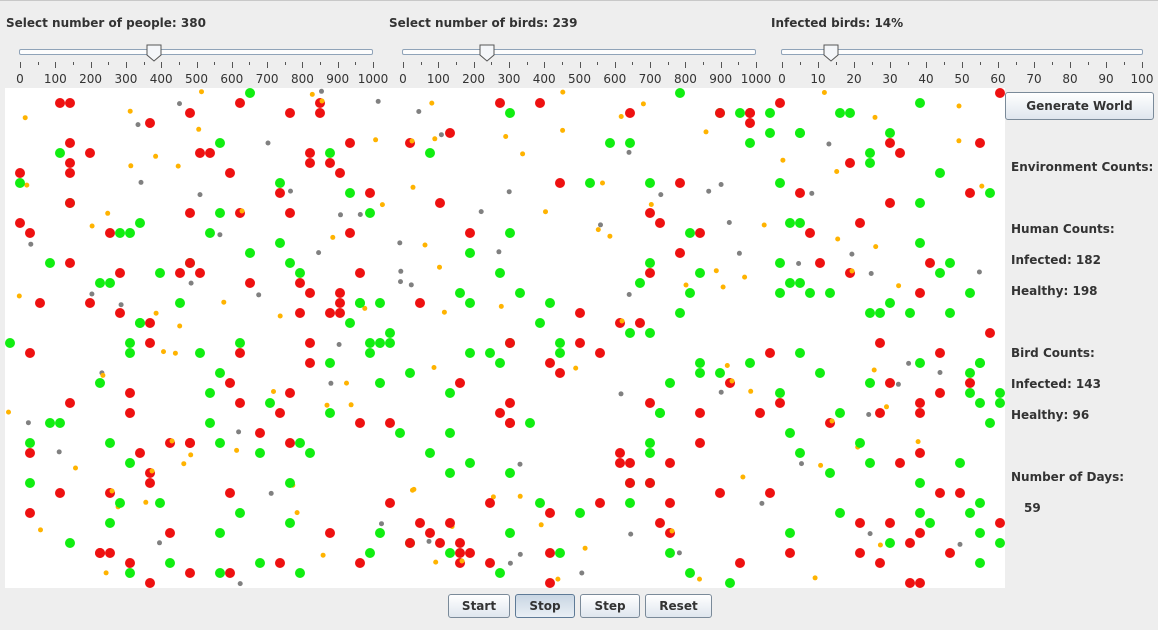  I want to click on slider-tick-label: 1000, so click(373, 79).